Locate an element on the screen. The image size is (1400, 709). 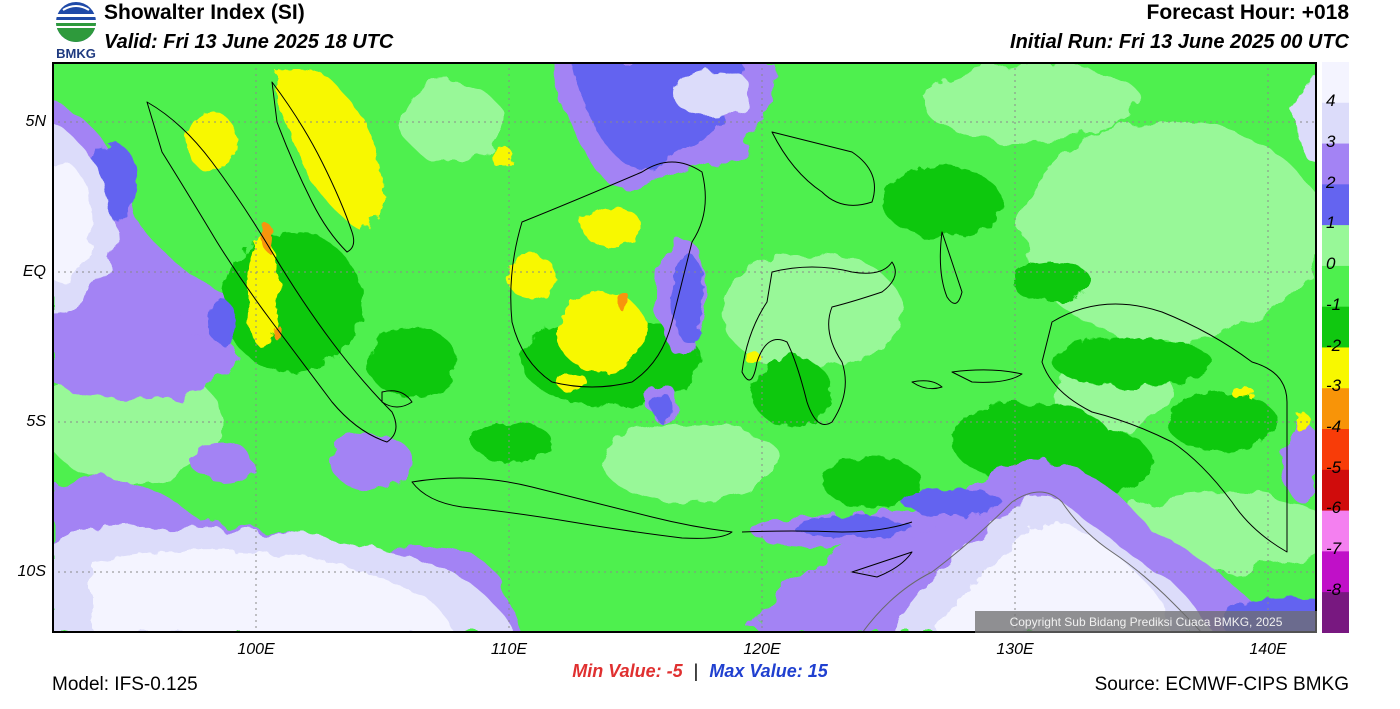
coast-sulawesi is located at coordinates (818, 343).